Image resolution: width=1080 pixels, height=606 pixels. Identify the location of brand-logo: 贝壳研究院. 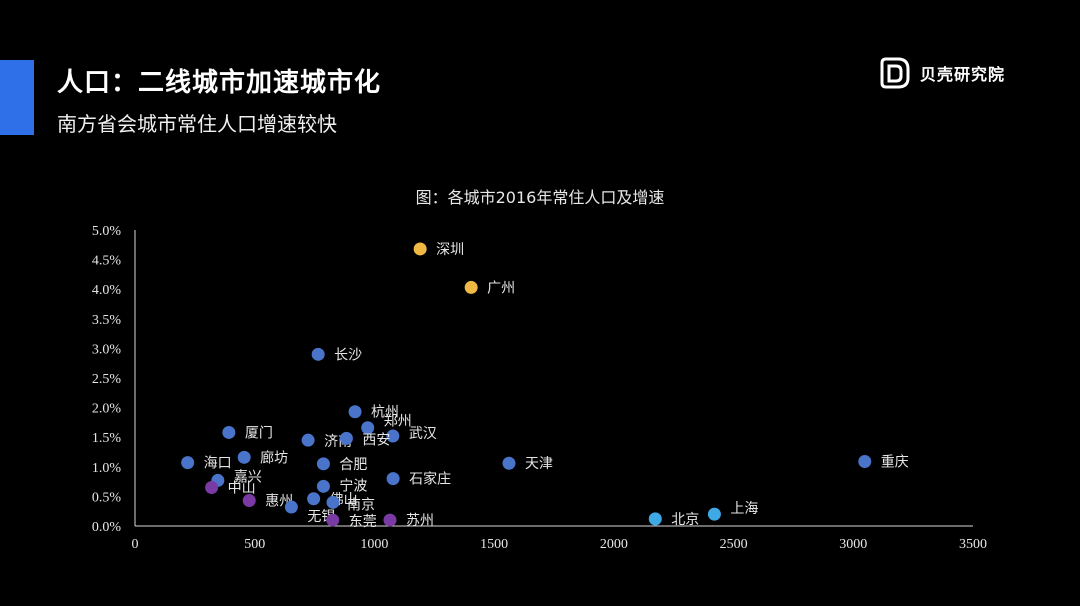
(941, 73).